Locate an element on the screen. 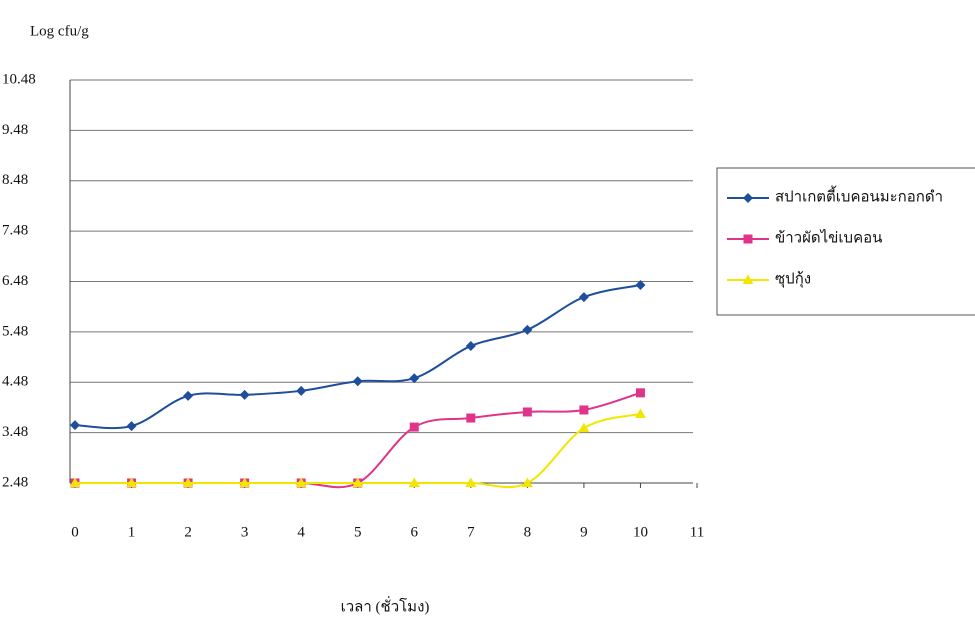  y-tick-label: 10.48 is located at coordinates (19, 79).